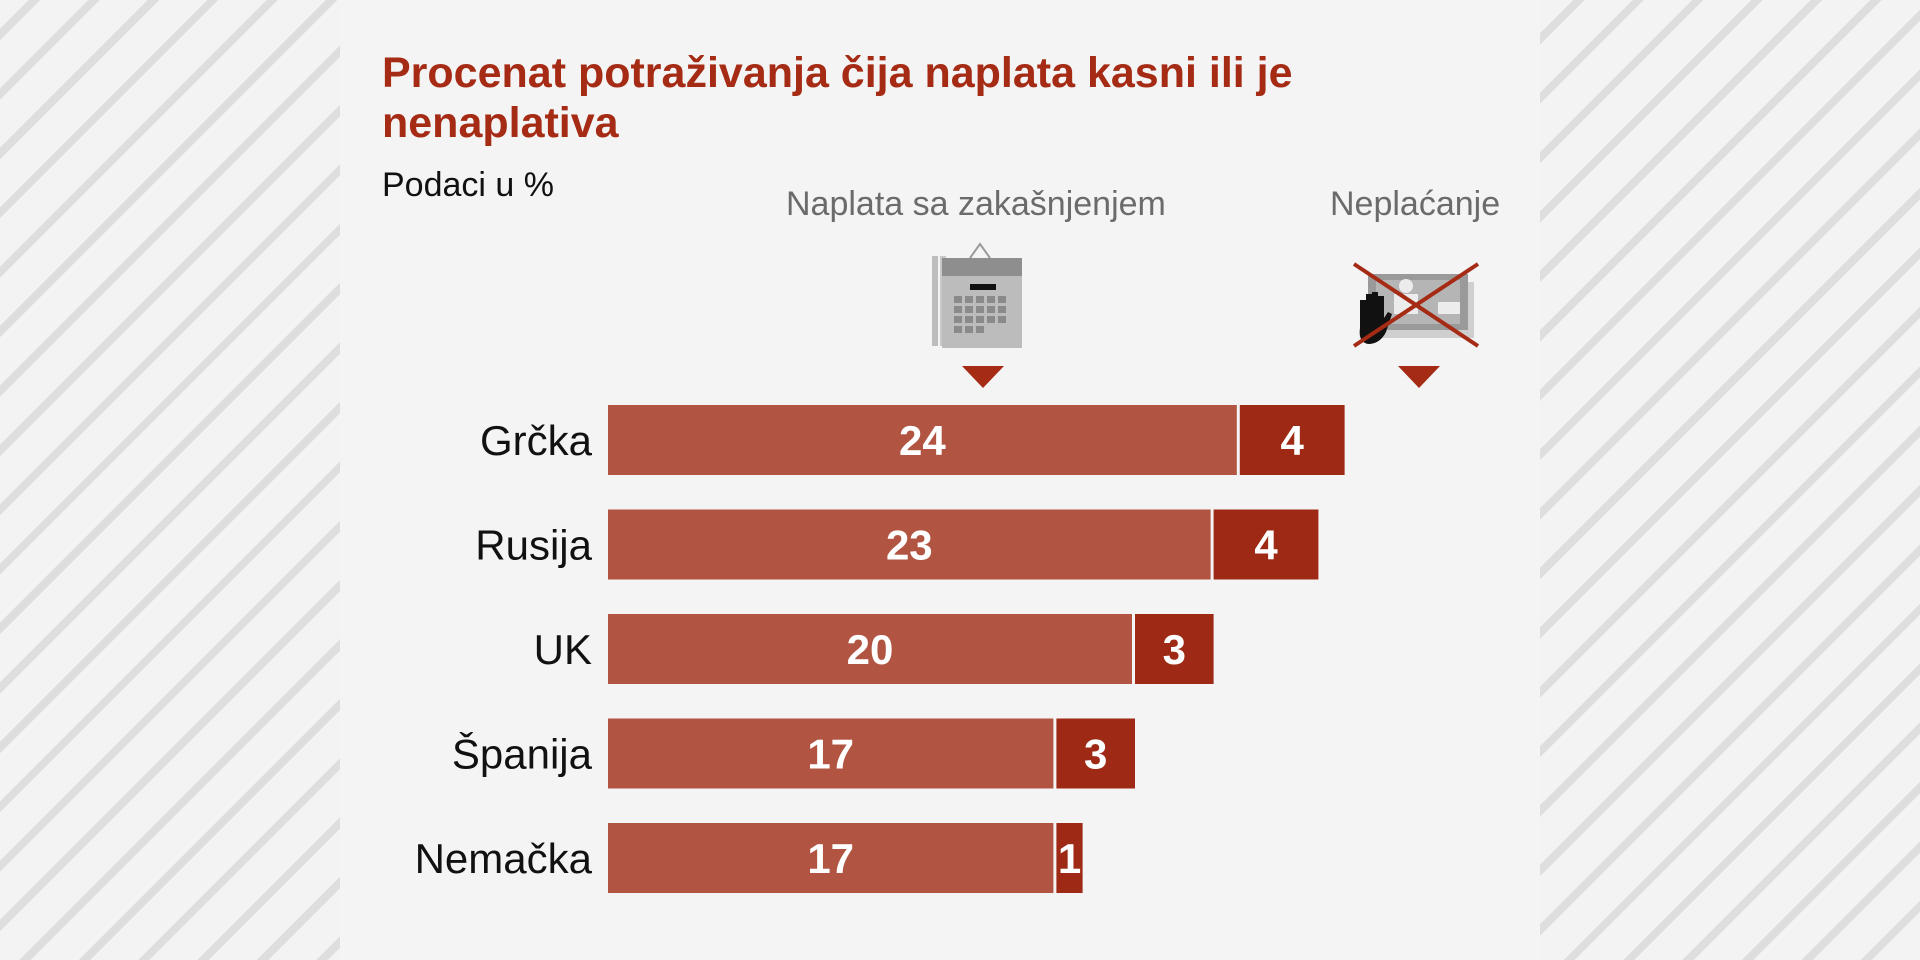 The image size is (1920, 960). I want to click on category-label: Grčka, so click(536, 440).